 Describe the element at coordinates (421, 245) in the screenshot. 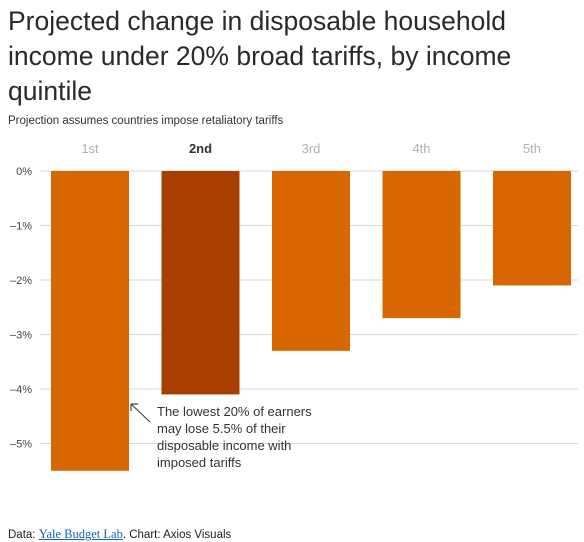

I see `bar-4th` at that location.